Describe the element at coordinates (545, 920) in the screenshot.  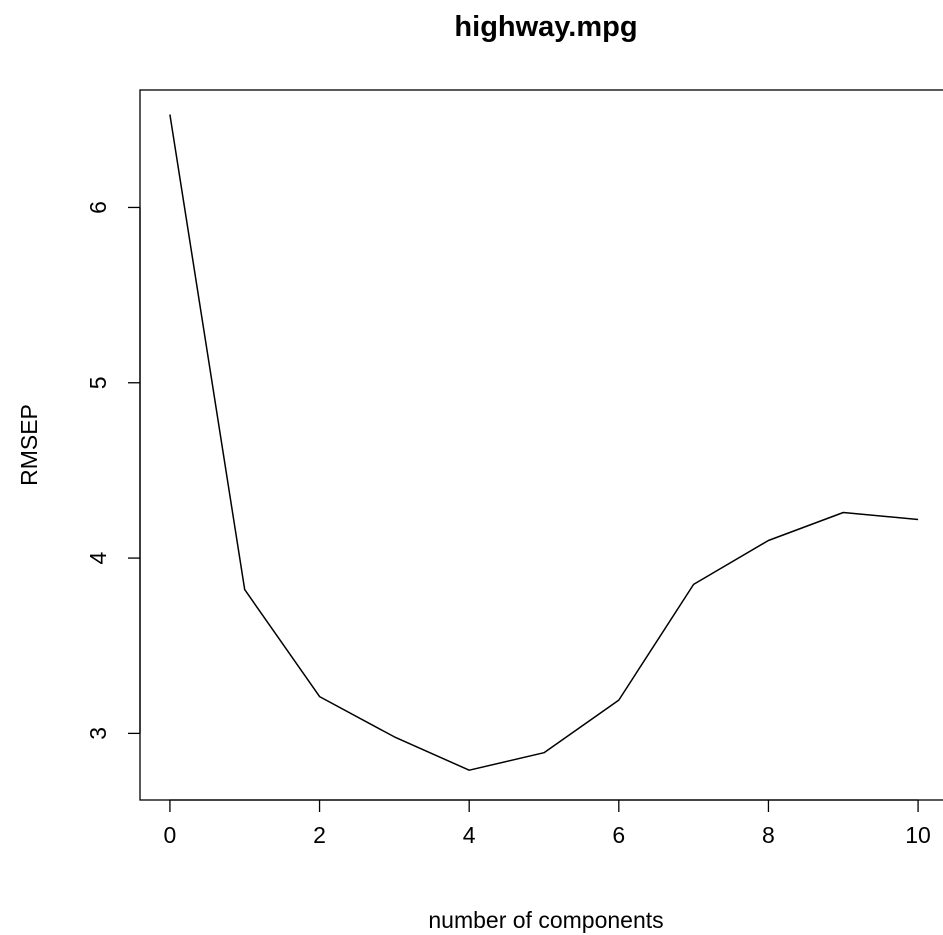
I see `x-axis-label: number of components` at that location.